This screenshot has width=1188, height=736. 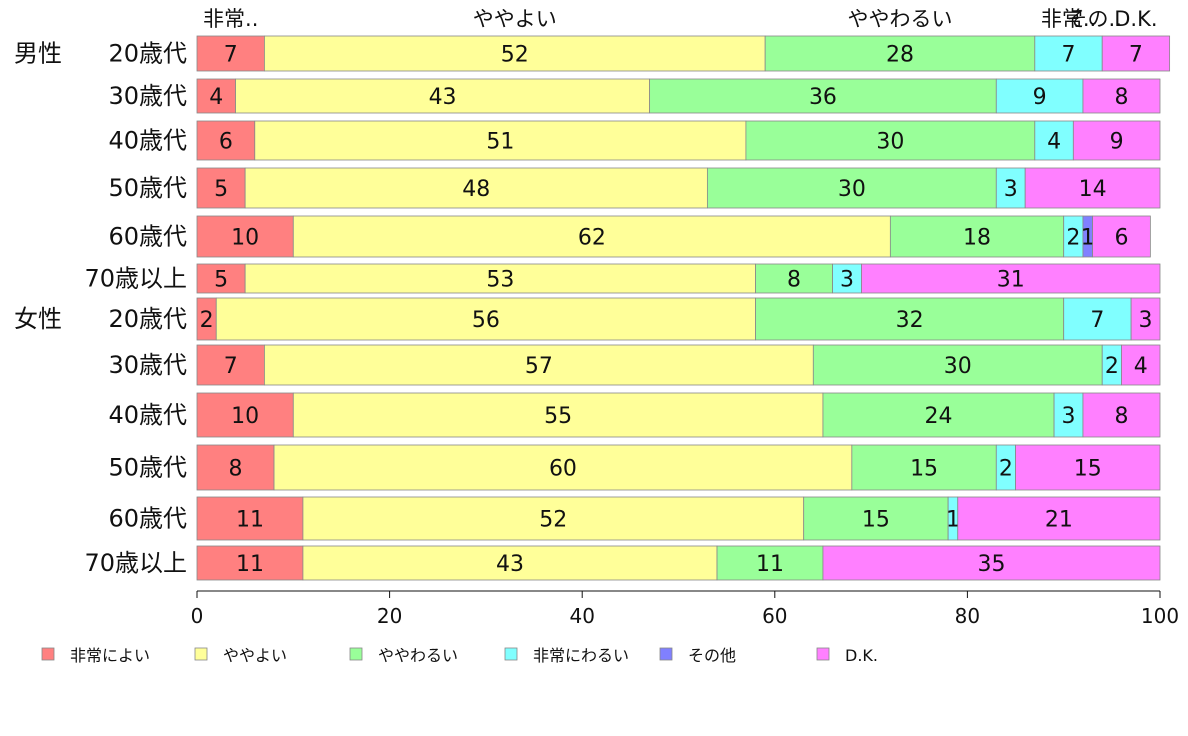 What do you see at coordinates (977, 238) in the screenshot?
I see `data-label: 18` at bounding box center [977, 238].